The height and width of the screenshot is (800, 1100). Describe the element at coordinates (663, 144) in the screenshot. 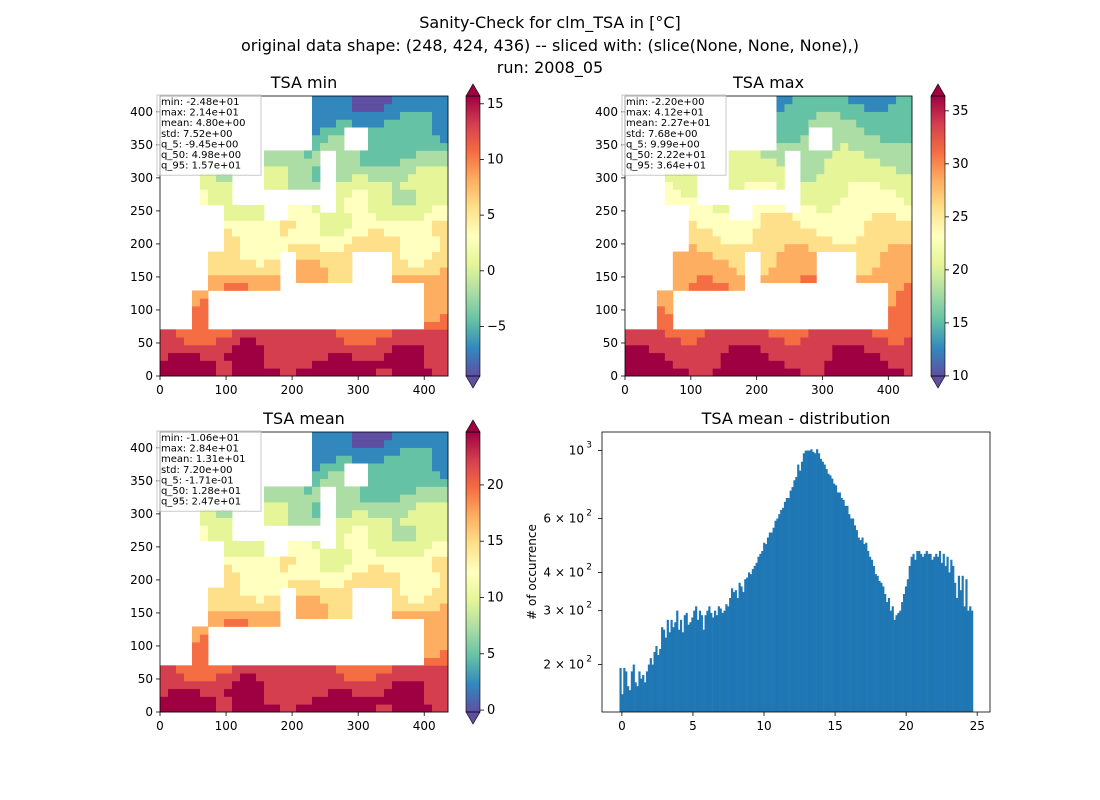

I see `stats-line: q_5: 9.99e+00` at that location.